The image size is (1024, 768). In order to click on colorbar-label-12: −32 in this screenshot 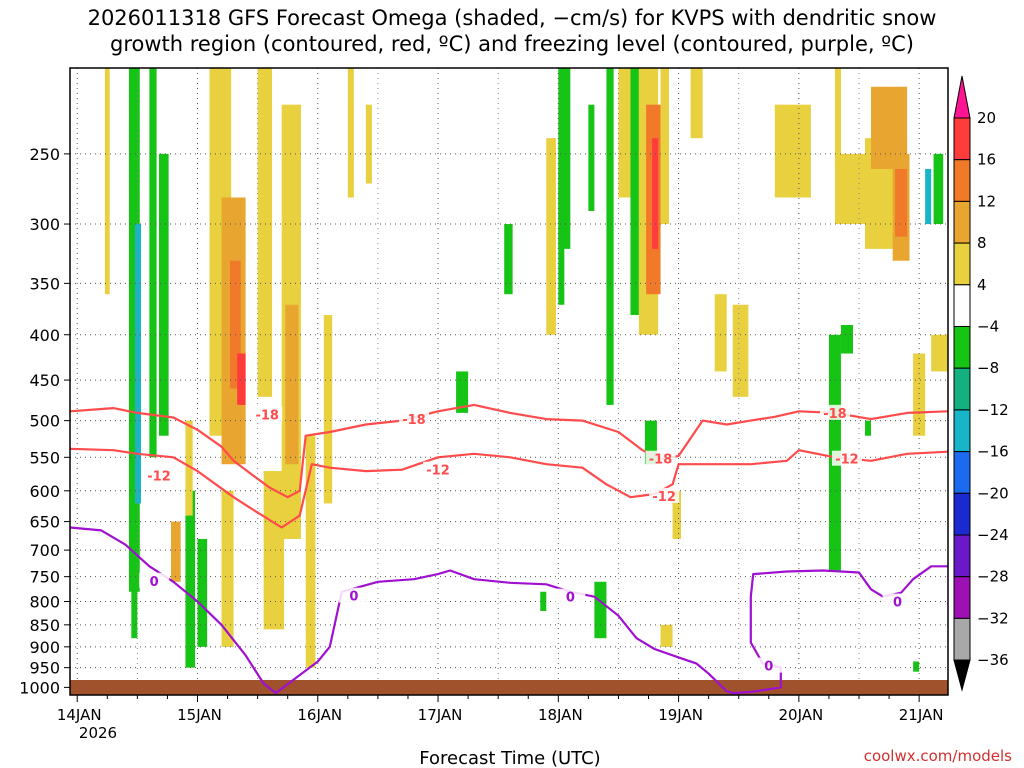, I will do `click(993, 618)`.